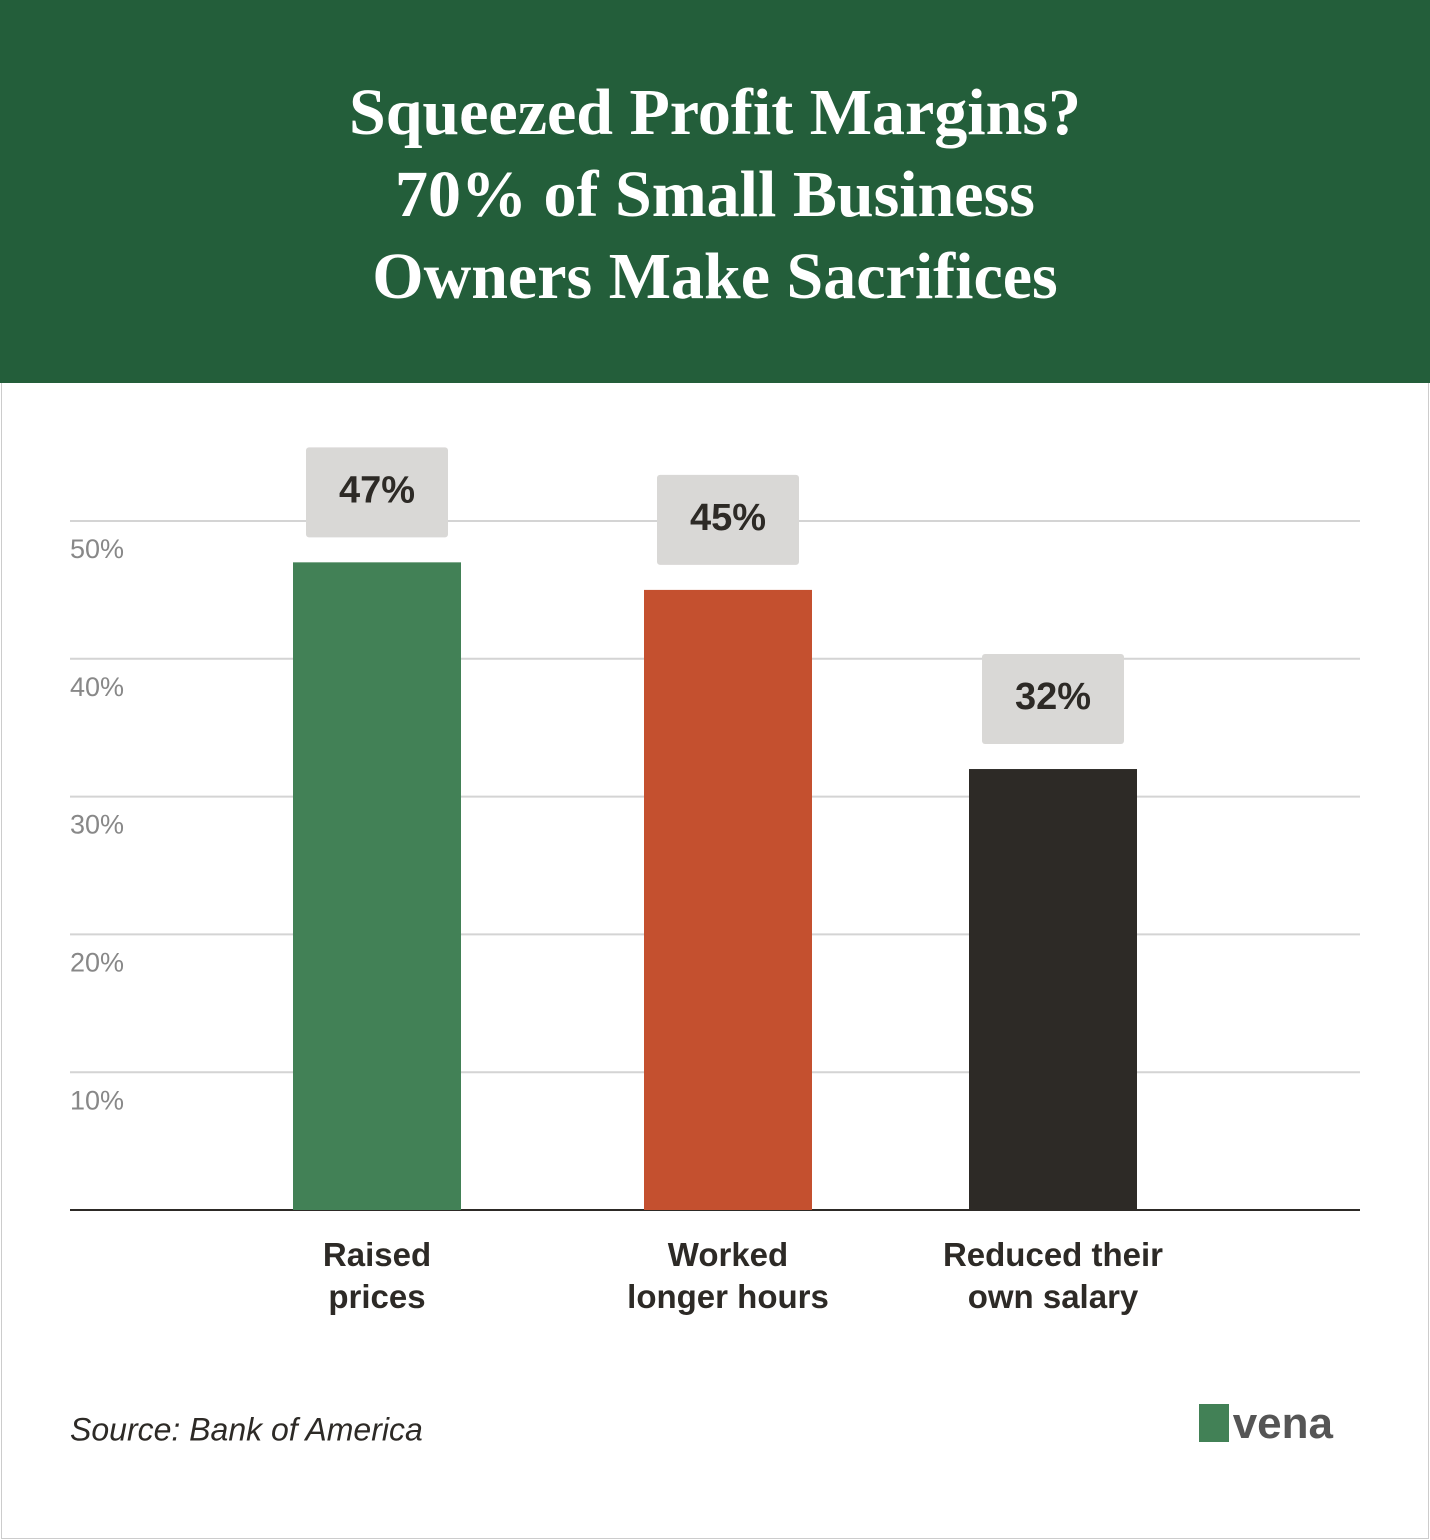 This screenshot has height=1540, width=1430. I want to click on logo: vena, so click(1283, 1423).